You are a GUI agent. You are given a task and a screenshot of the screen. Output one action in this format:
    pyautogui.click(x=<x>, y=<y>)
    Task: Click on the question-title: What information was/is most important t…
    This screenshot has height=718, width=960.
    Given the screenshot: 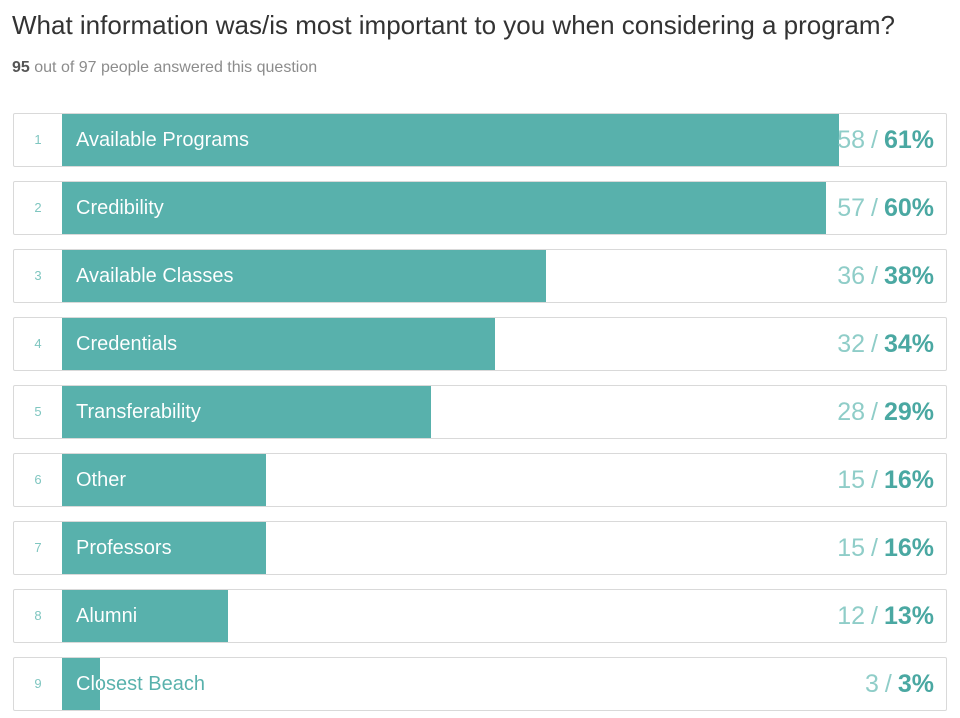 What is the action you would take?
    pyautogui.click(x=453, y=25)
    